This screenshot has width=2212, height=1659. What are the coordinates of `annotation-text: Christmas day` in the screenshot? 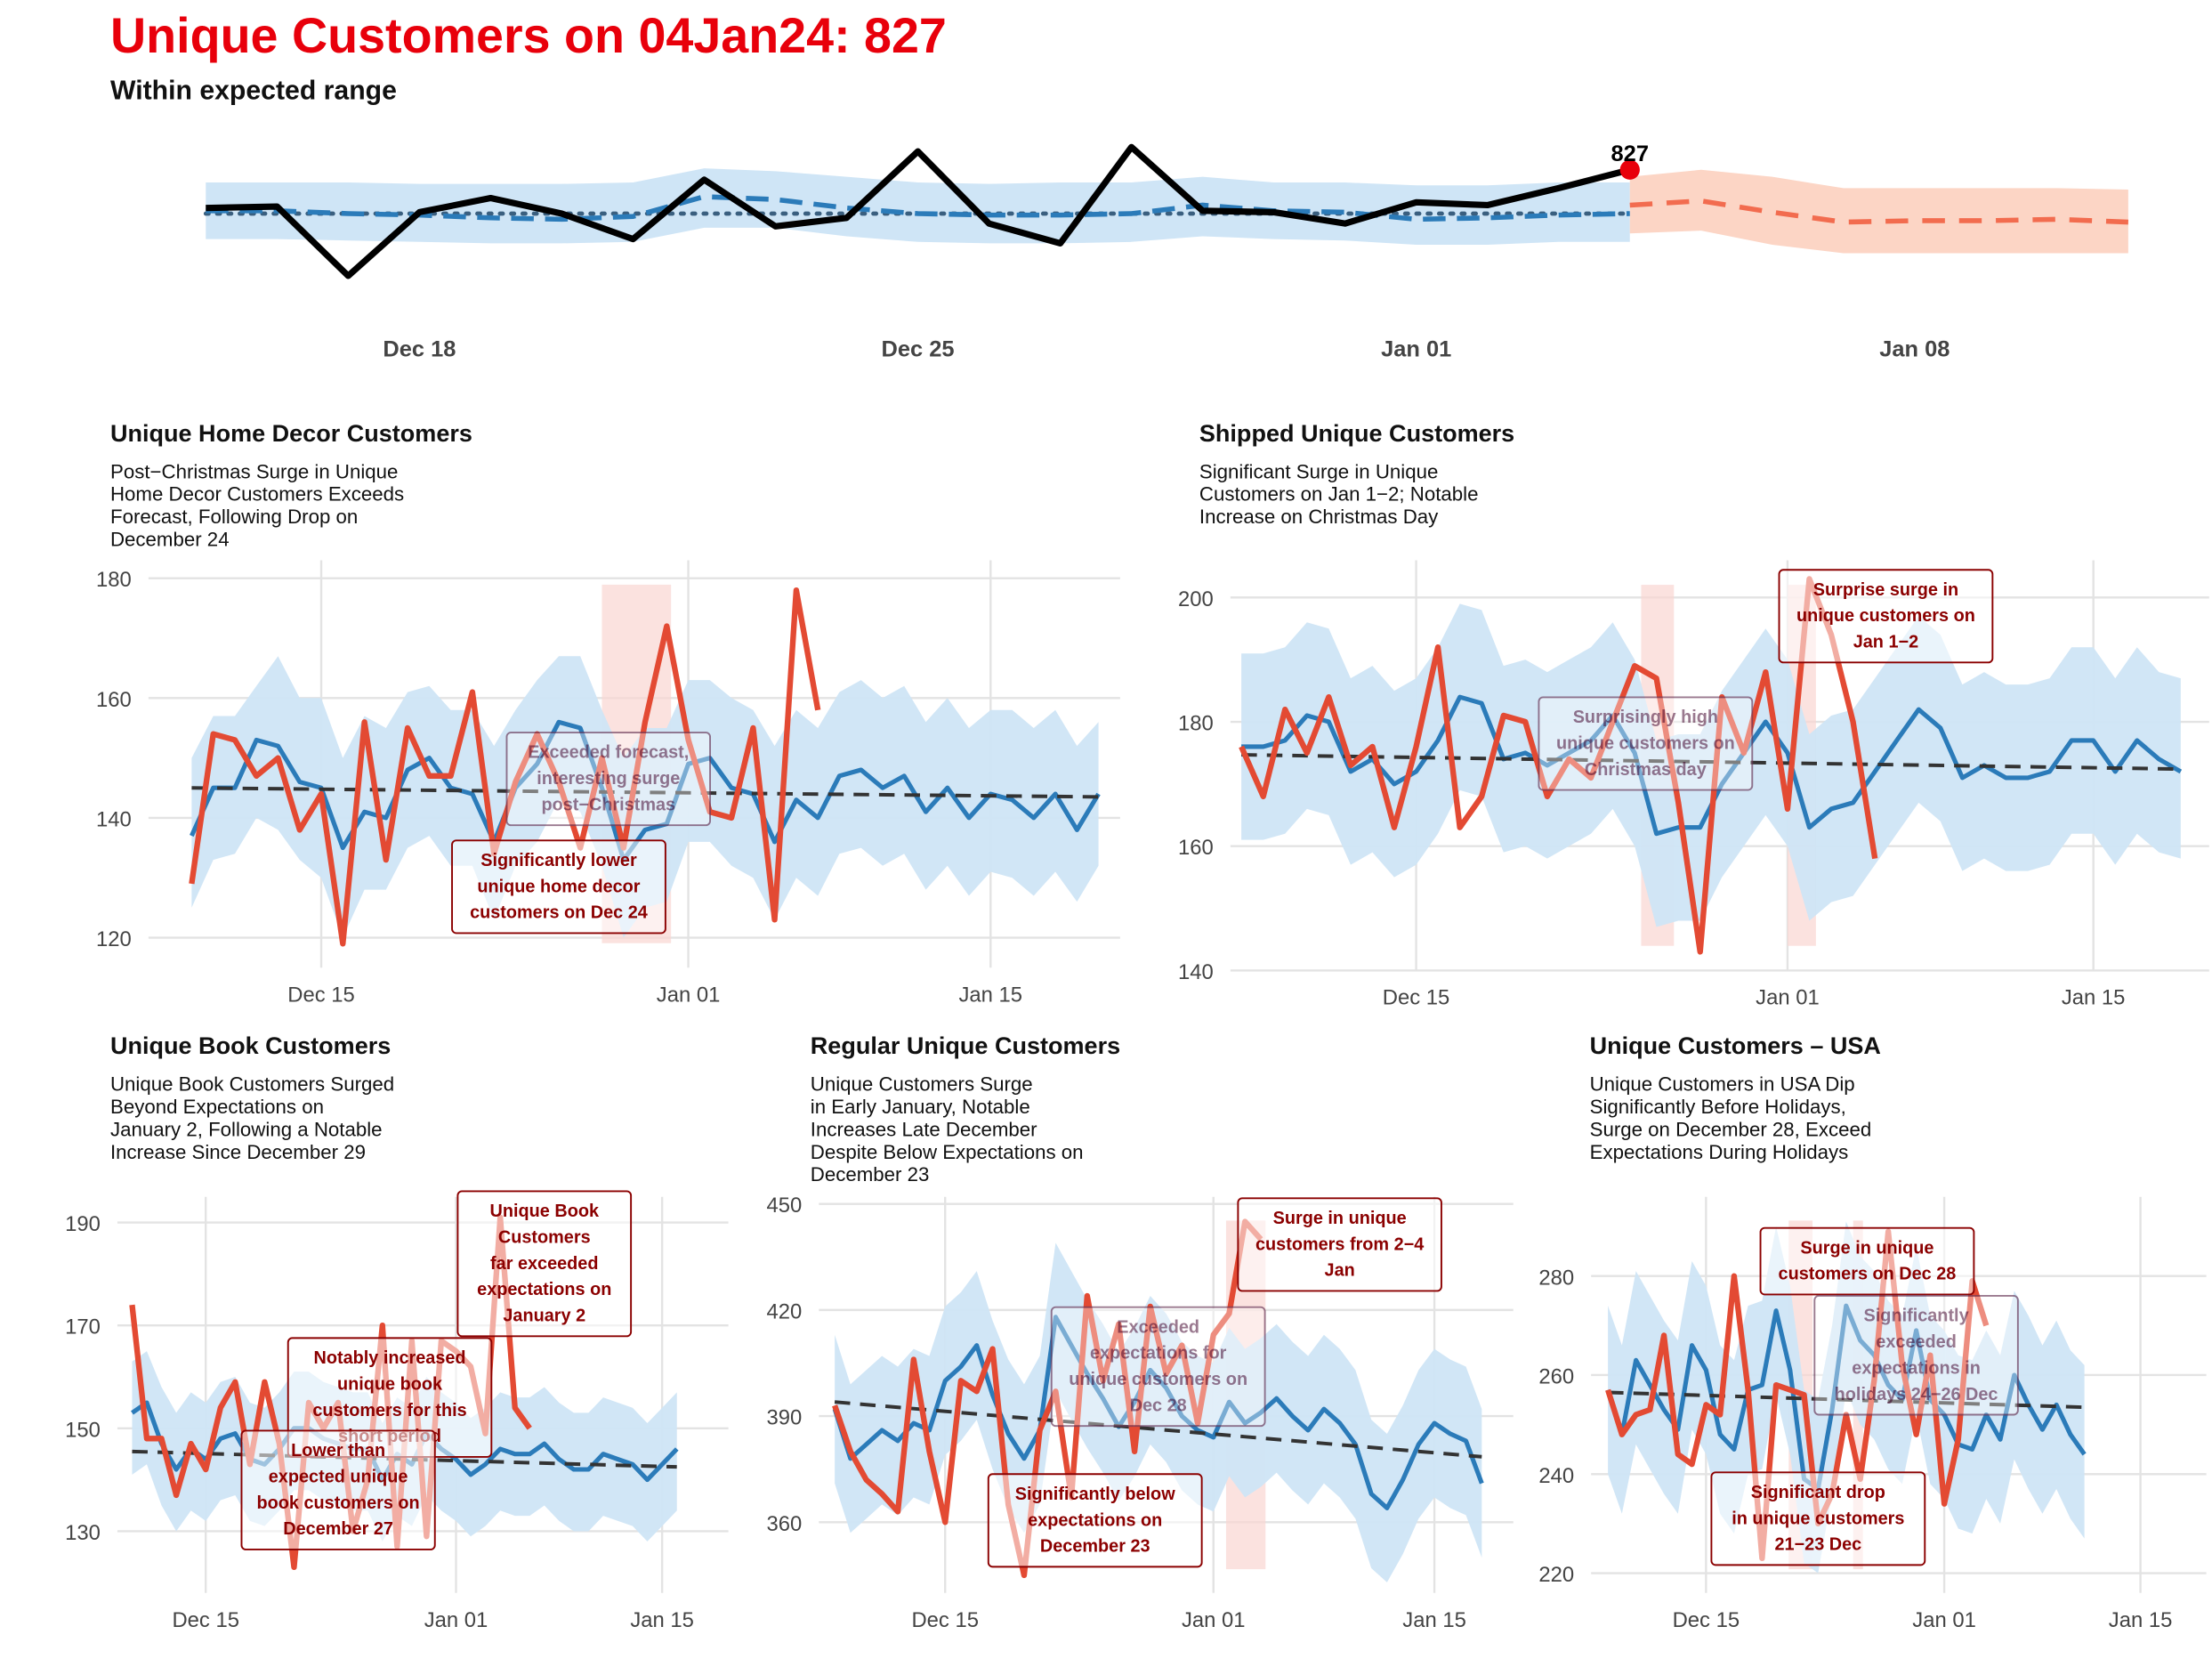 It's located at (1646, 770).